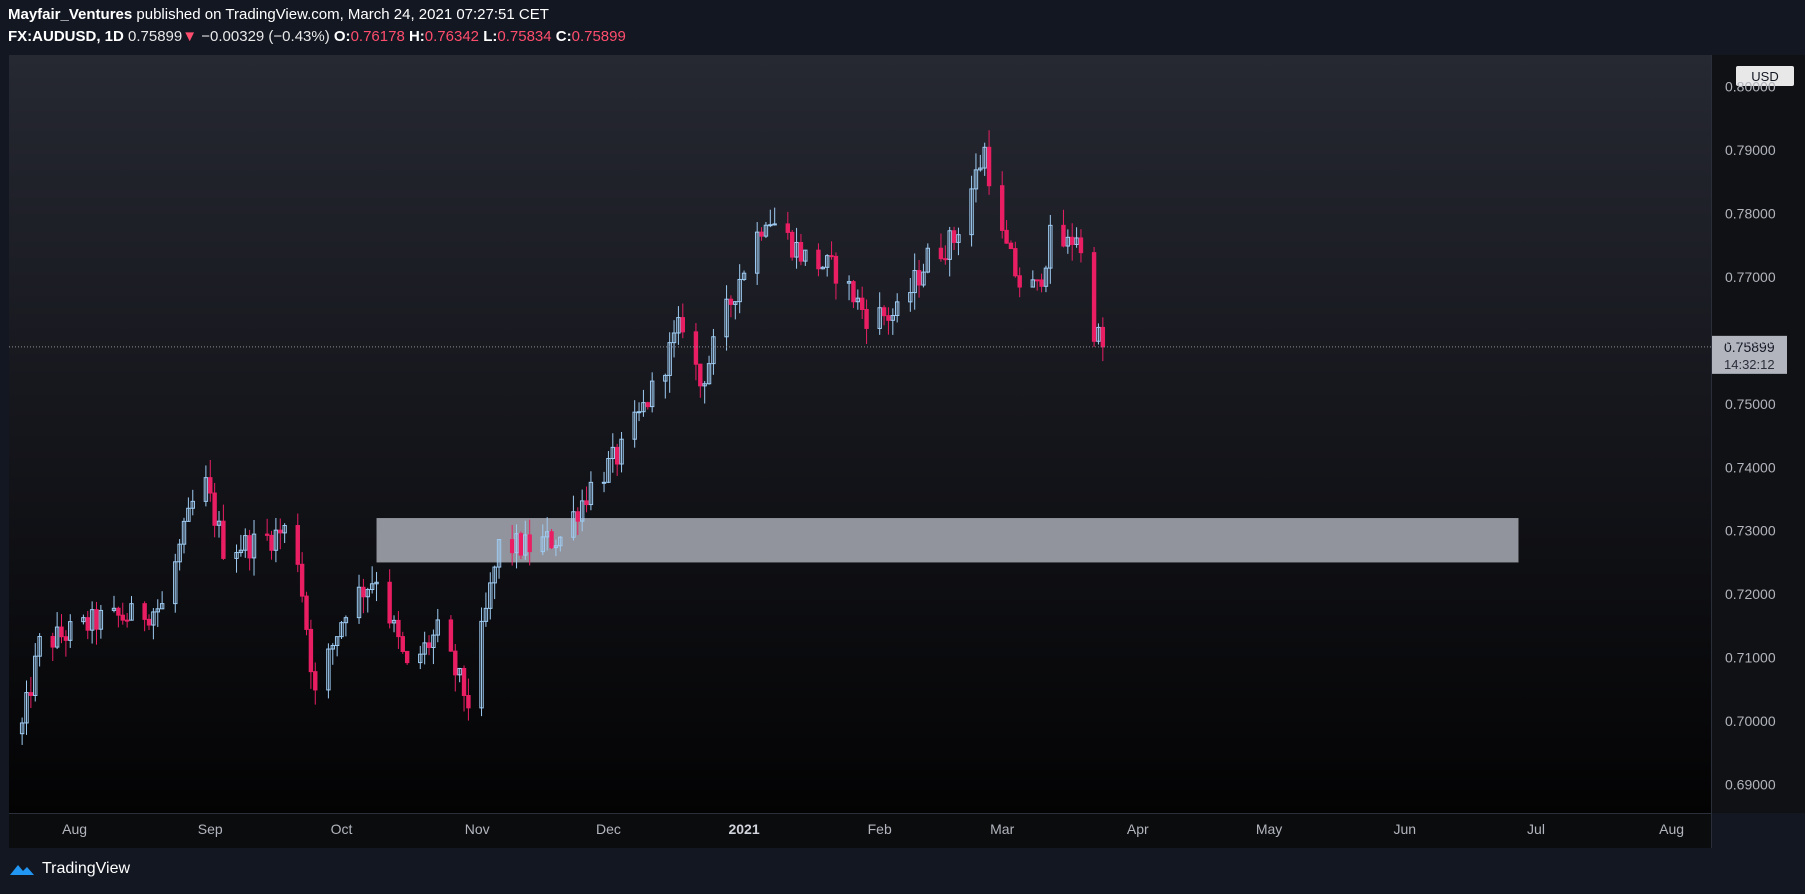 The height and width of the screenshot is (894, 1805). Describe the element at coordinates (860, 830) in the screenshot. I see `time-axis-panel` at that location.